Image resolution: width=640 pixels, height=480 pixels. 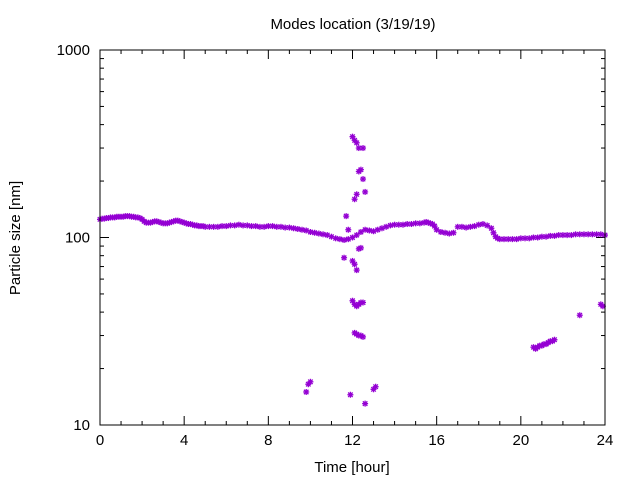 What do you see at coordinates (268, 440) in the screenshot?
I see `x-tick-label: 8` at bounding box center [268, 440].